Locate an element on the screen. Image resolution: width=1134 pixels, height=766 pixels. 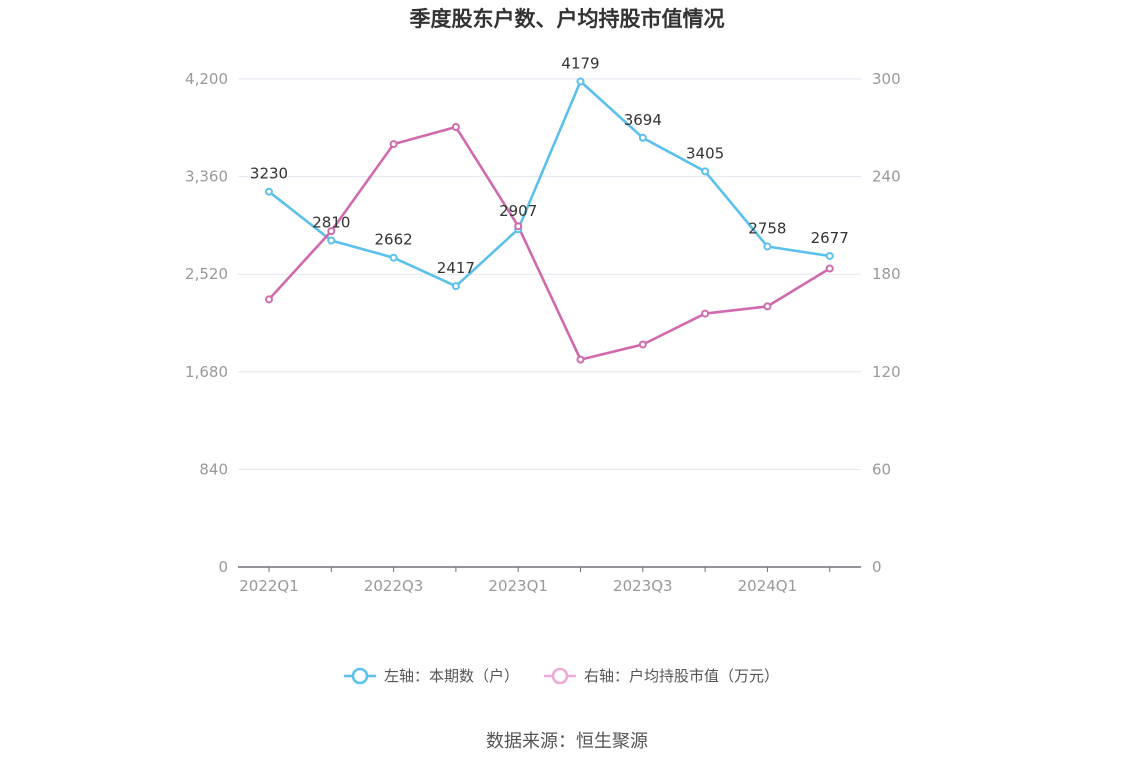
data-label: 3230 is located at coordinates (269, 174).